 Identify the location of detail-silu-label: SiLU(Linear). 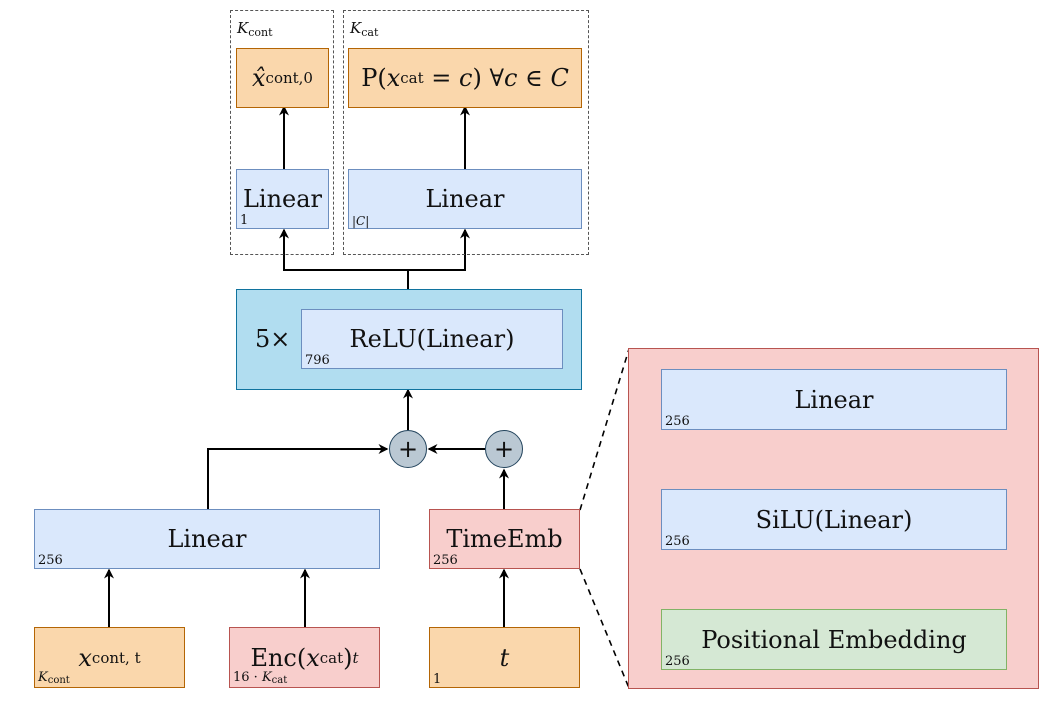
(834, 519).